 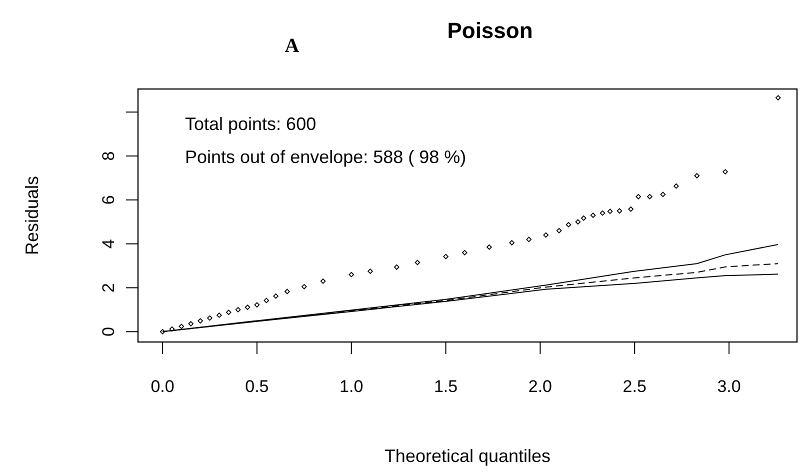 What do you see at coordinates (325, 157) in the screenshot?
I see `annotation: Points out of envelope: 588 ( 98 %)` at bounding box center [325, 157].